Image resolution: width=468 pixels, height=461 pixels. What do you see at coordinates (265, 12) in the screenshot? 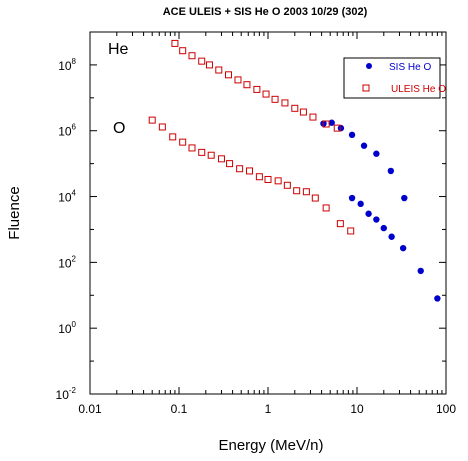
I see `chart-title: ACE ULEIS + SIS He O 2003 10/29 (302)` at bounding box center [265, 12].